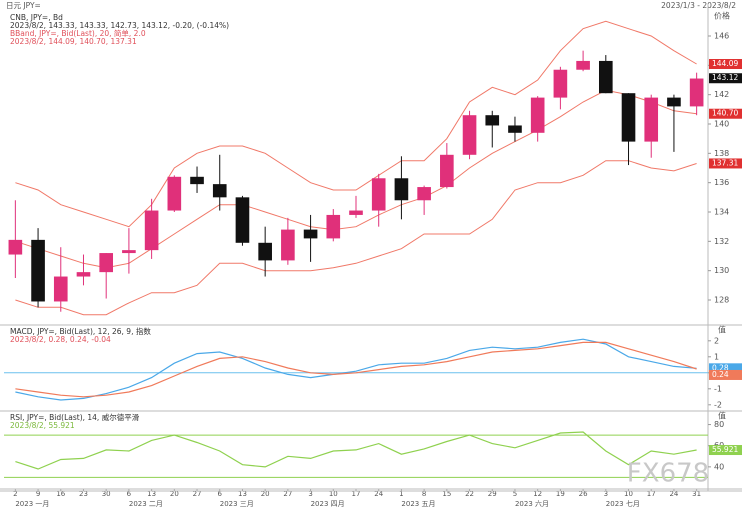 The height and width of the screenshot is (515, 742). Describe the element at coordinates (146, 504) in the screenshot. I see `month-label: 2023 二月` at that location.